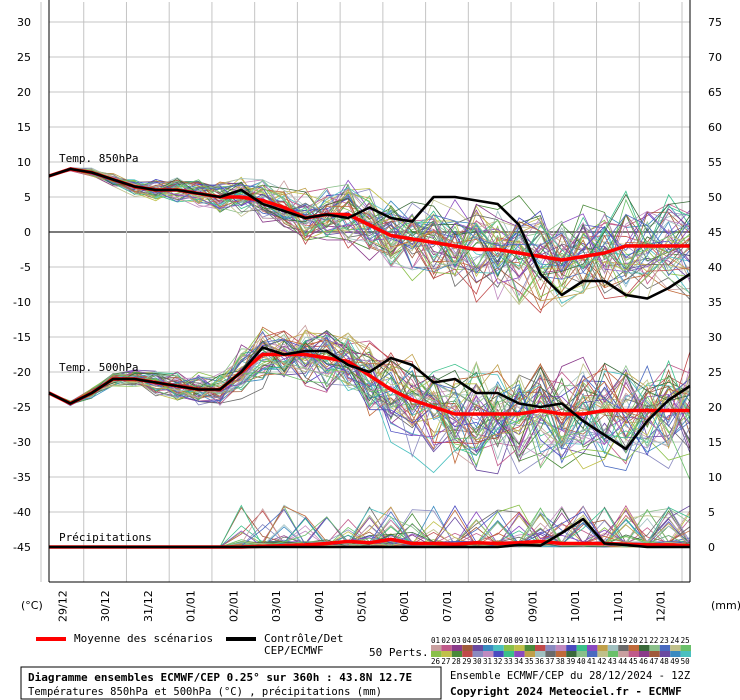 The width and height of the screenshot is (740, 700). What do you see at coordinates (715, 92) in the screenshot?
I see `right-tick-label: 65` at bounding box center [715, 92].